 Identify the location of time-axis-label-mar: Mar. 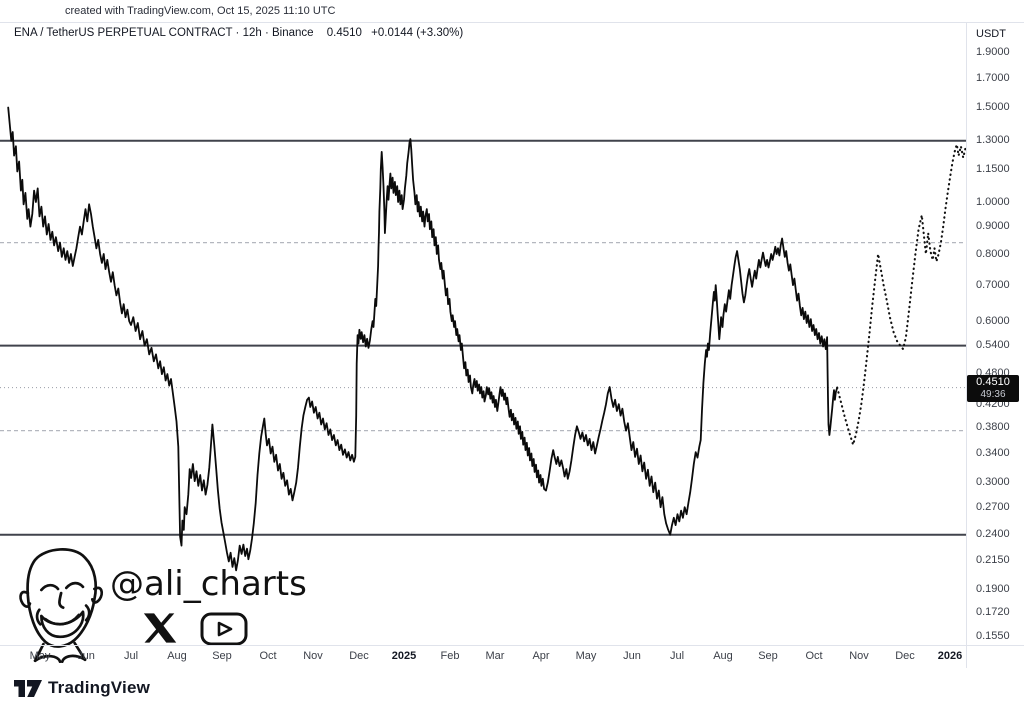
(495, 656).